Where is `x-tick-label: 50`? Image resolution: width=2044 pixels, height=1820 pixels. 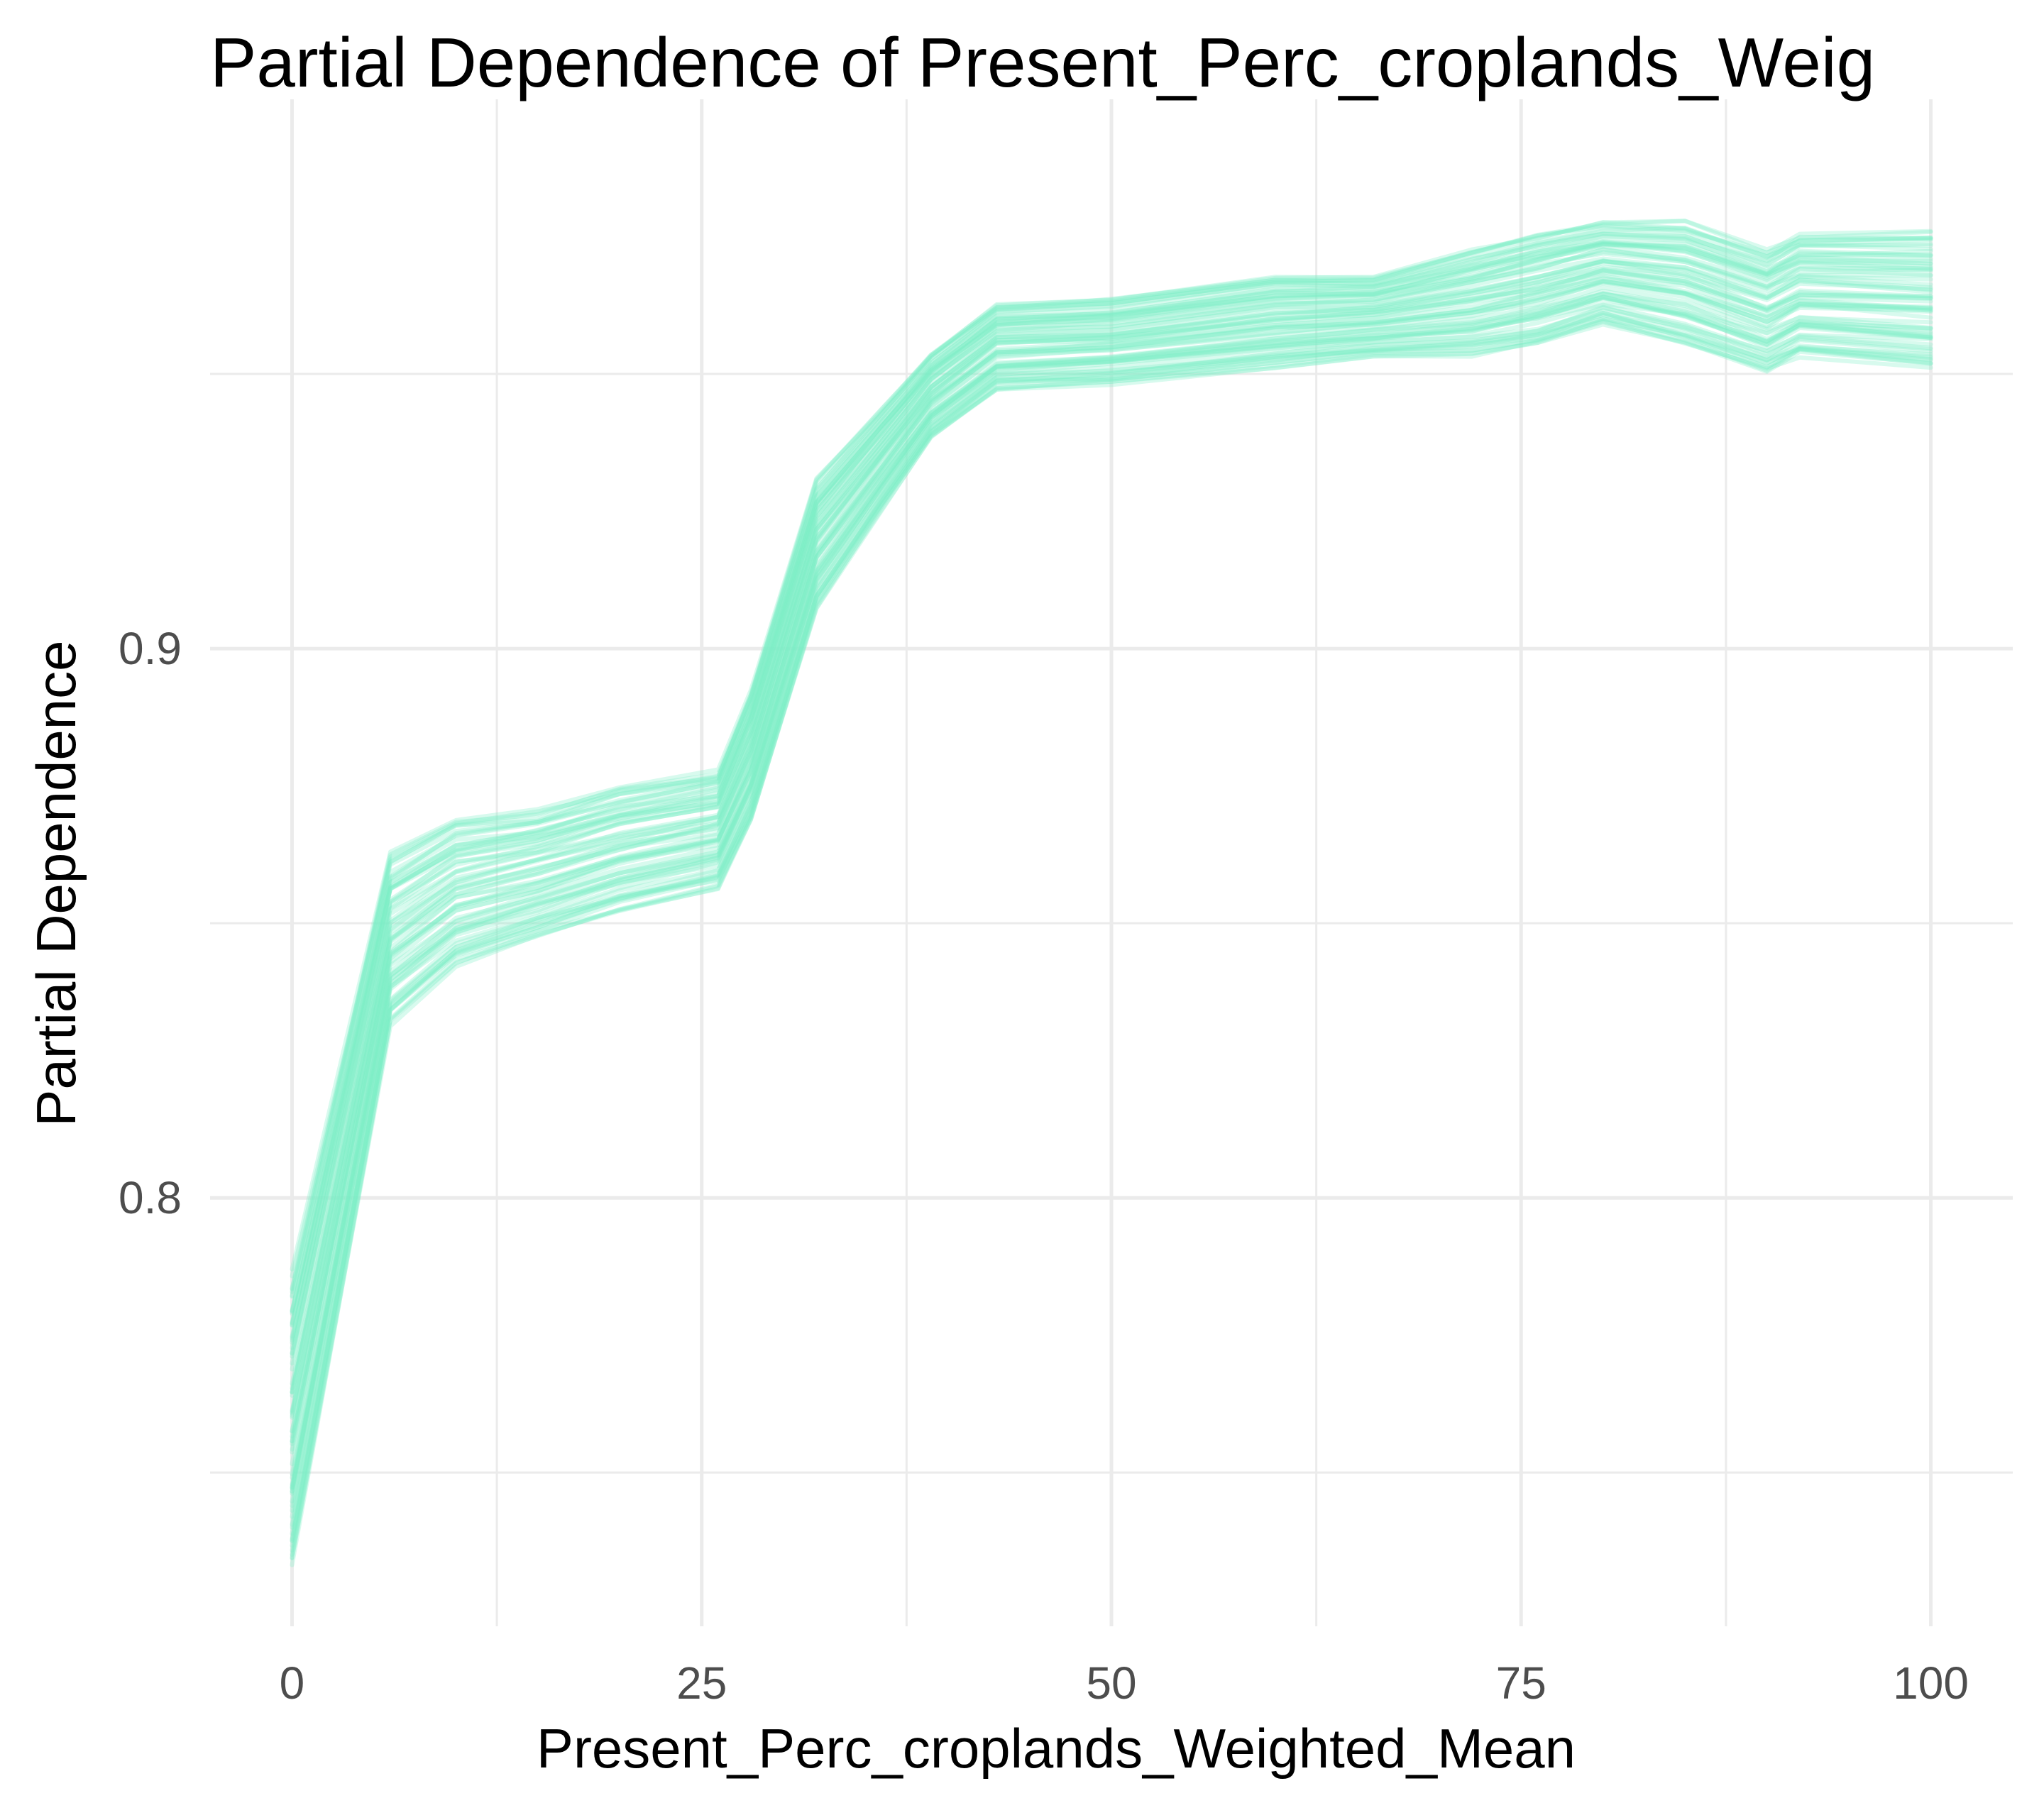
x-tick-label: 50 is located at coordinates (1111, 1683).